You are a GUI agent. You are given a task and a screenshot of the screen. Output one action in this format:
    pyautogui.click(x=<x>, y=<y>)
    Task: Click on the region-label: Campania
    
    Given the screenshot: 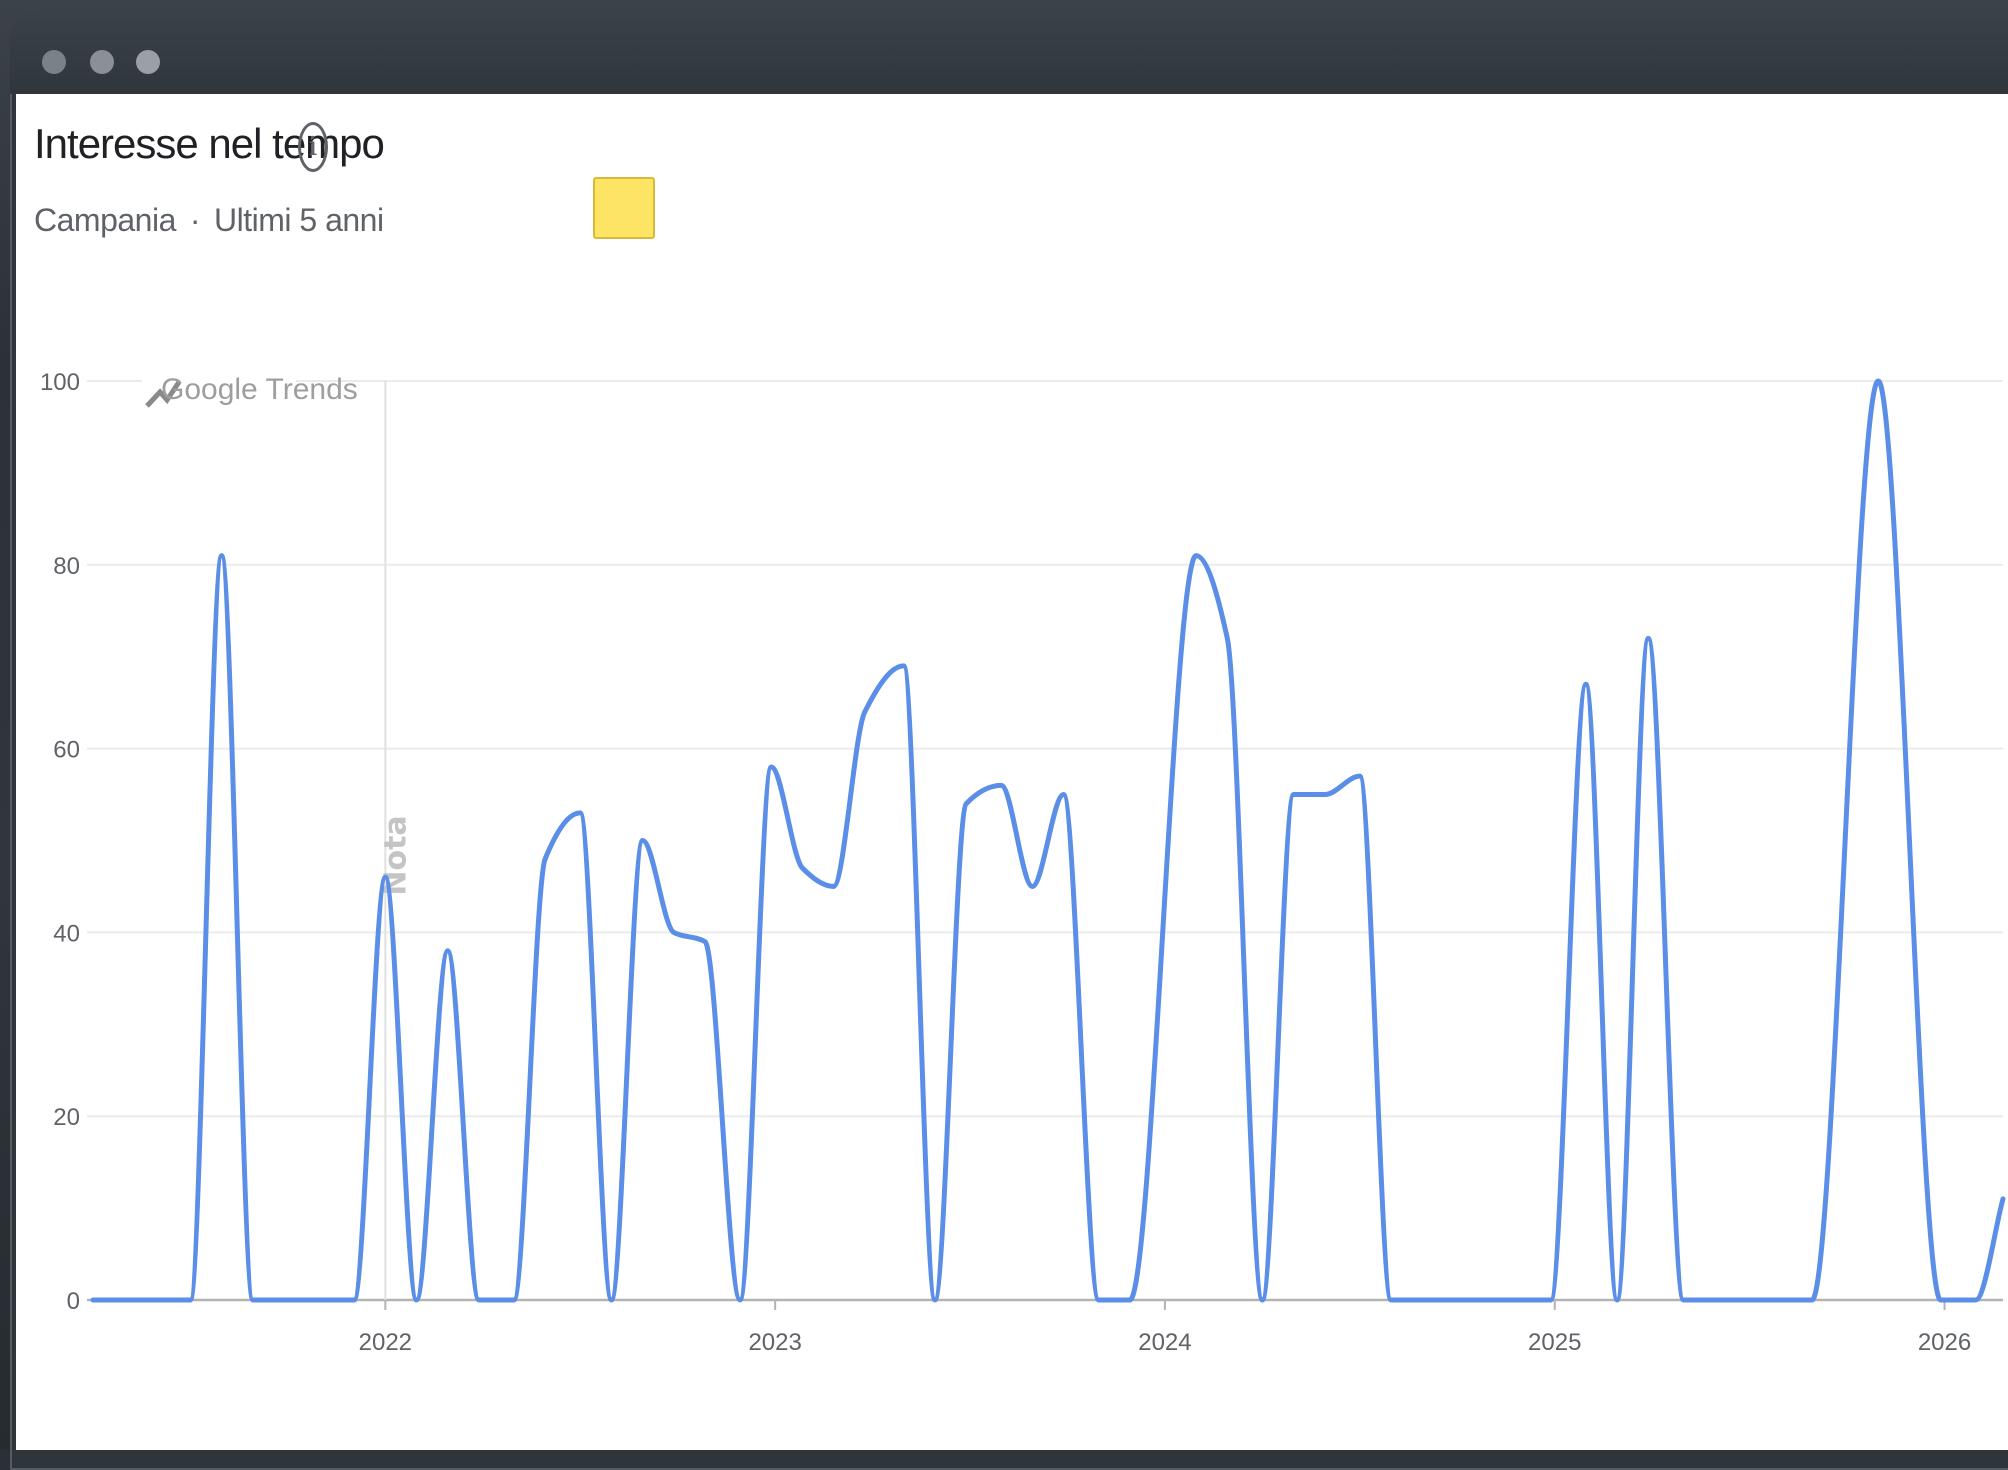 What is the action you would take?
    pyautogui.click(x=105, y=220)
    